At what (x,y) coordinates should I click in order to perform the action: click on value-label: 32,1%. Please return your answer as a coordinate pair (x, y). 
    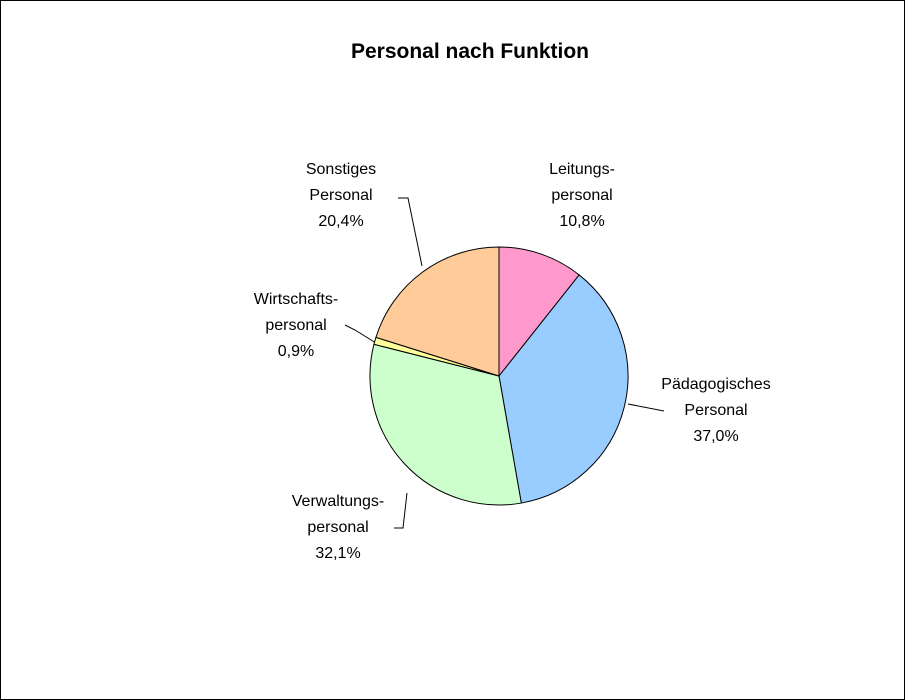
    Looking at the image, I should click on (338, 553).